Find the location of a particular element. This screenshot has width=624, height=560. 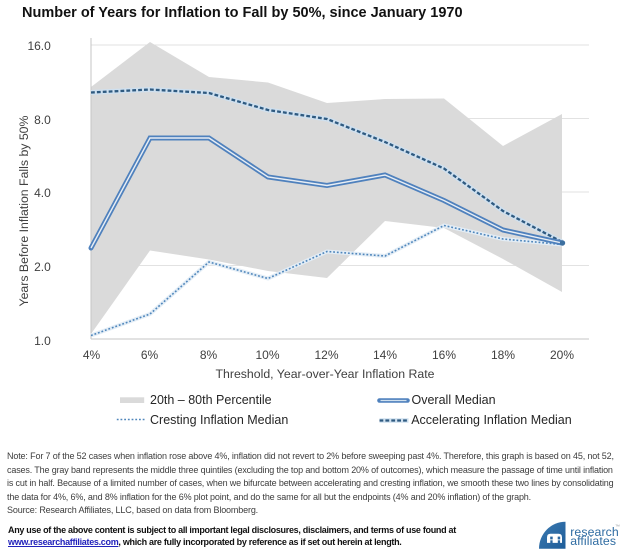

svg-text: ™ is located at coordinates (617, 527).